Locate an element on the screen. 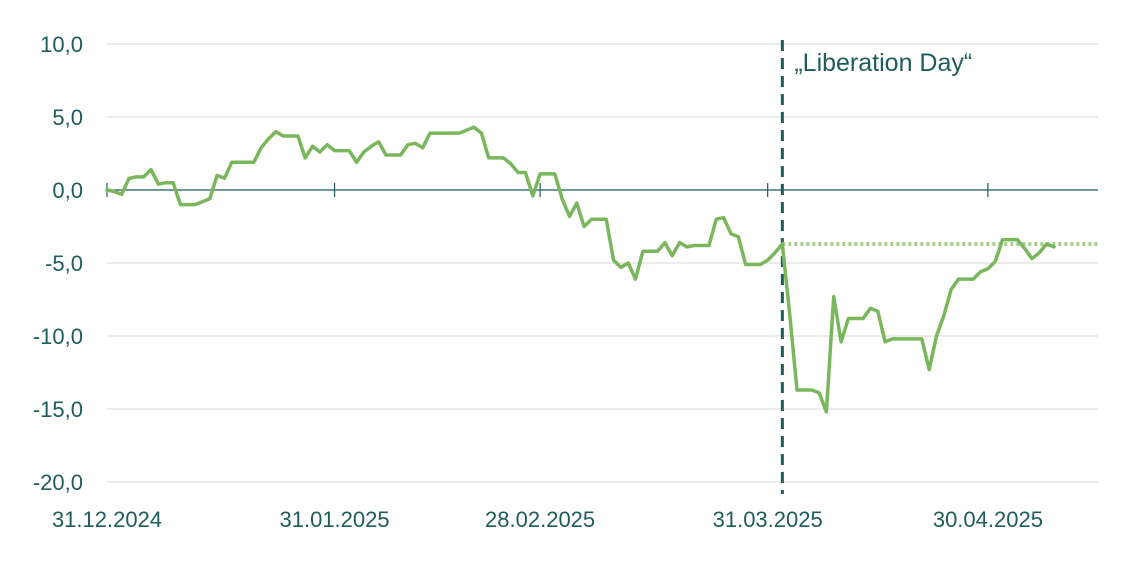  x-tick-label: 31.12.2024 is located at coordinates (107, 519).